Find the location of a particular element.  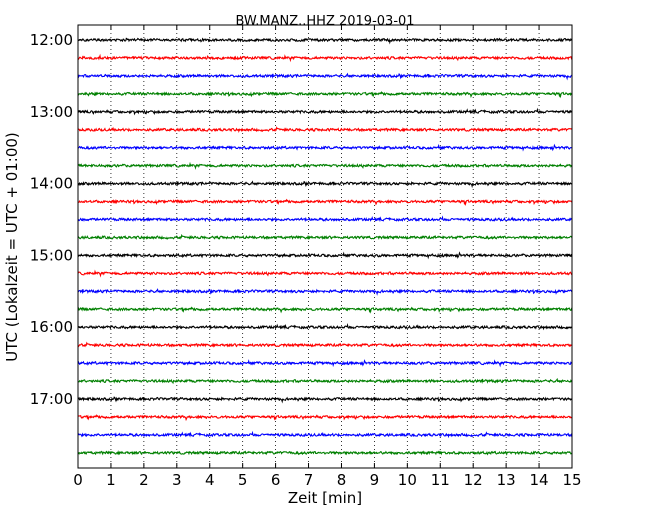

y-tick-label: 13:00 is located at coordinates (51, 112).